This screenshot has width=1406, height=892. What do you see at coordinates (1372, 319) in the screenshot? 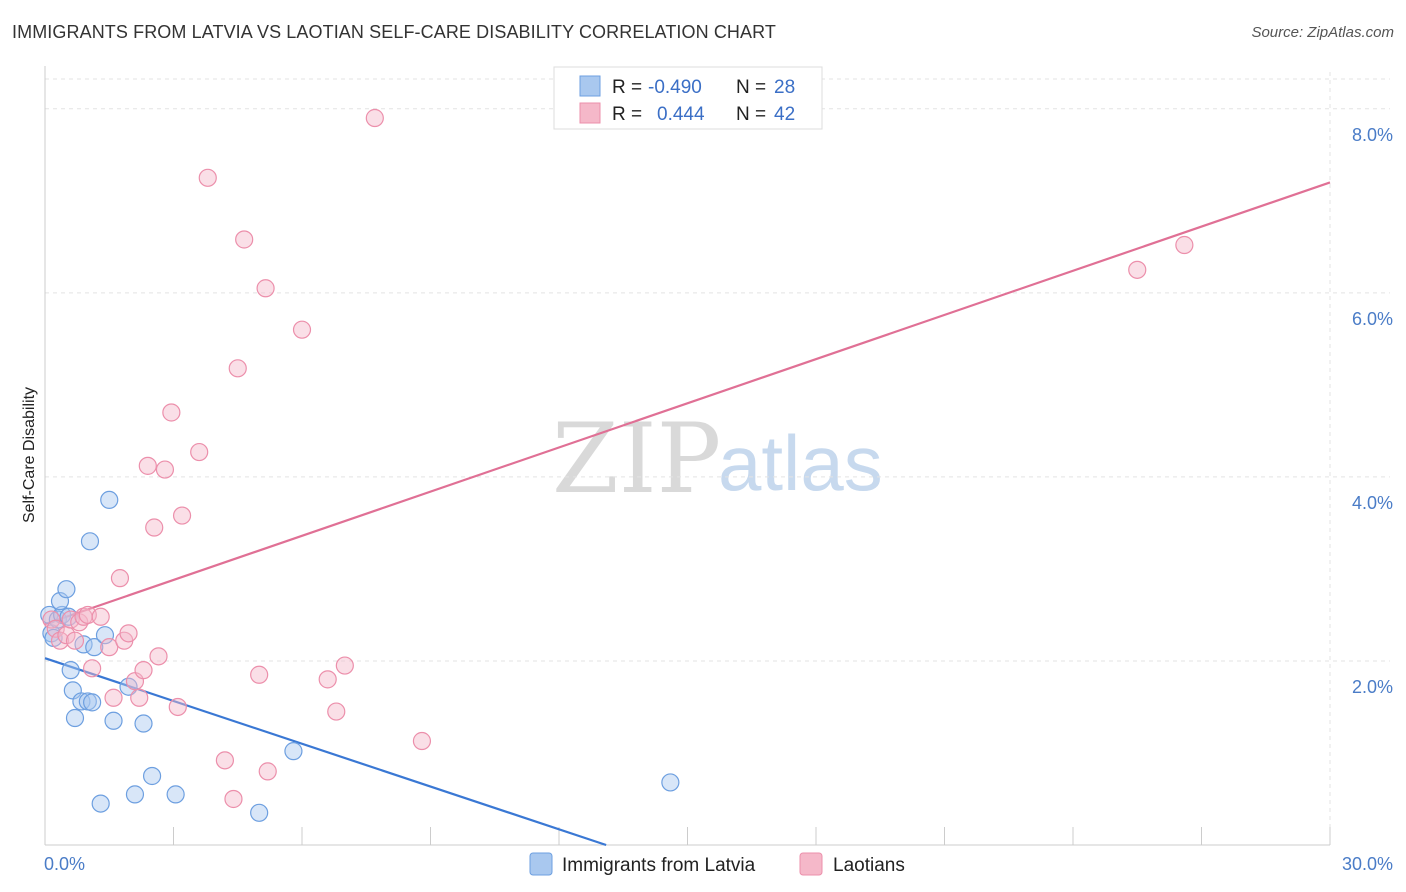
I see `y-tick-label: 6.0%` at bounding box center [1372, 319].